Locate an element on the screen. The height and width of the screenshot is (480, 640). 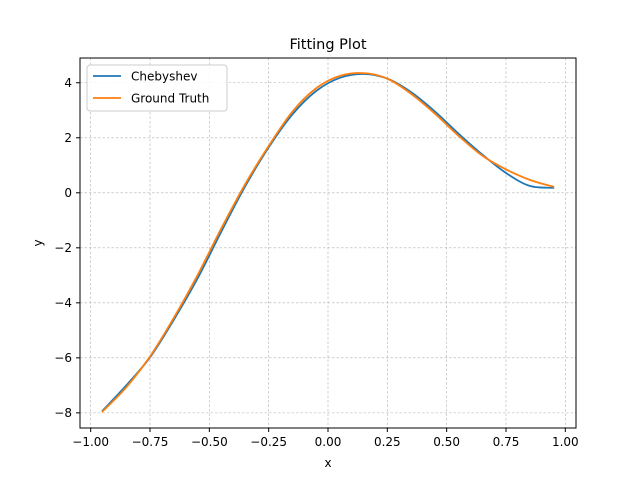
y-tick-label: −2 is located at coordinates (63, 248).